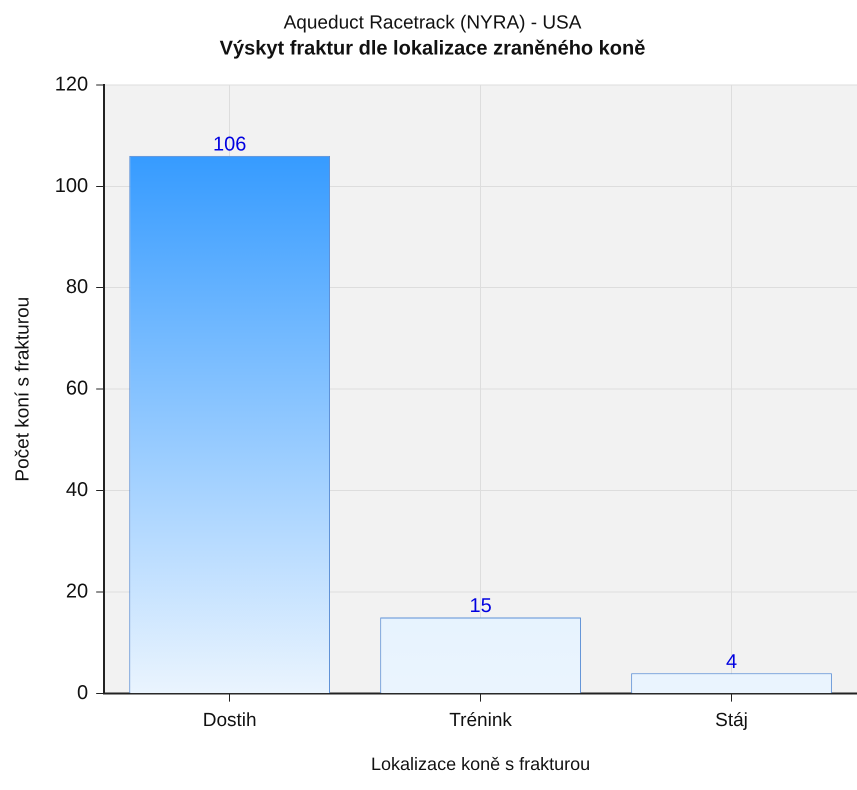 This screenshot has height=790, width=857. I want to click on y-tick-label: 80, so click(77, 287).